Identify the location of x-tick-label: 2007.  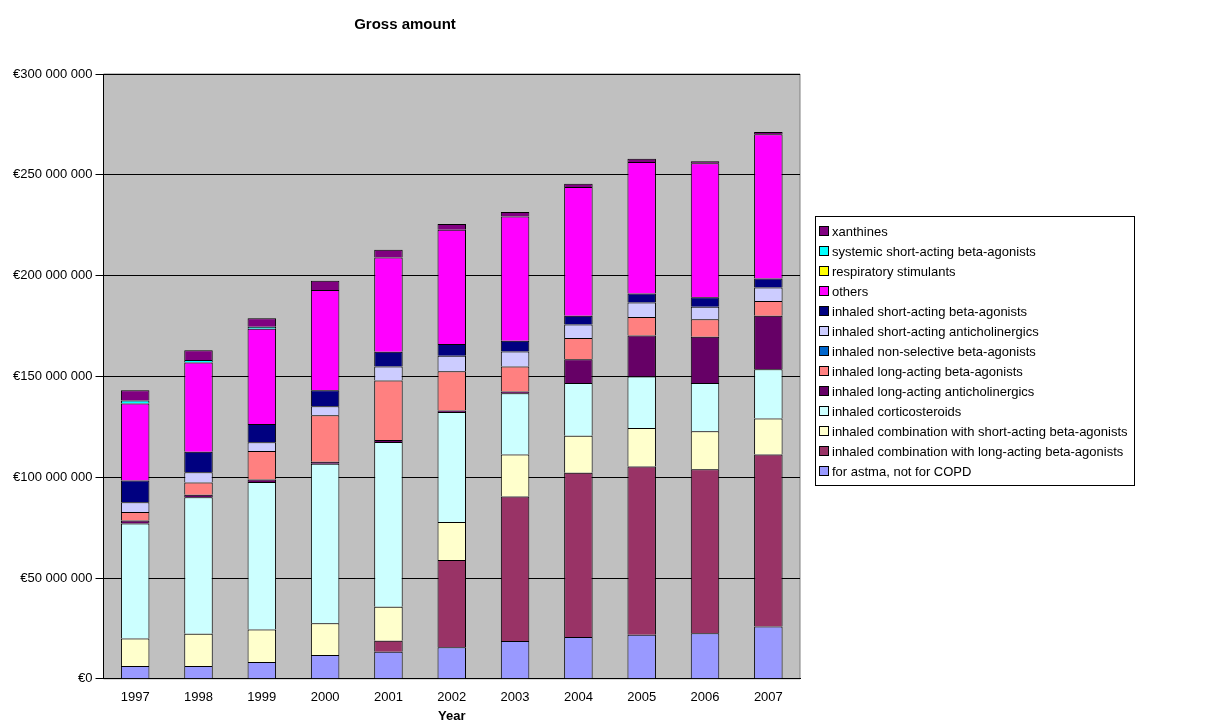
(768, 697).